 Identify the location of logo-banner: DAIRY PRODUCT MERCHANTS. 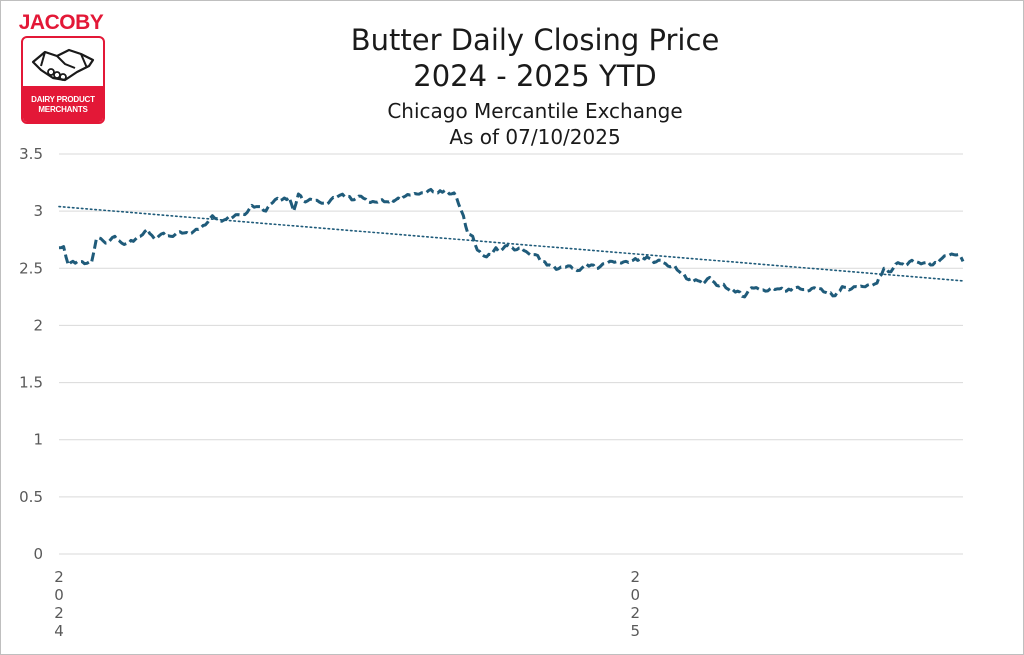
(63, 104).